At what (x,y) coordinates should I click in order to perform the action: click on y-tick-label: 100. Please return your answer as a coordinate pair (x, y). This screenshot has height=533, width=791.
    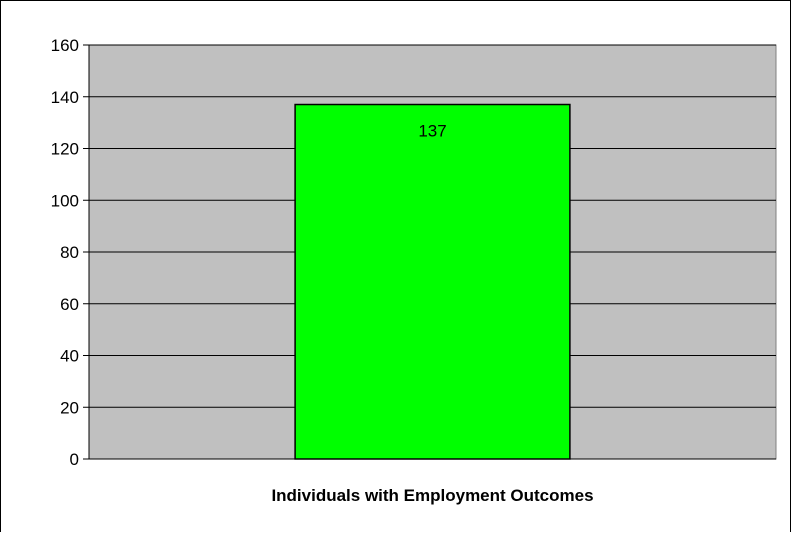
    Looking at the image, I should click on (65, 200).